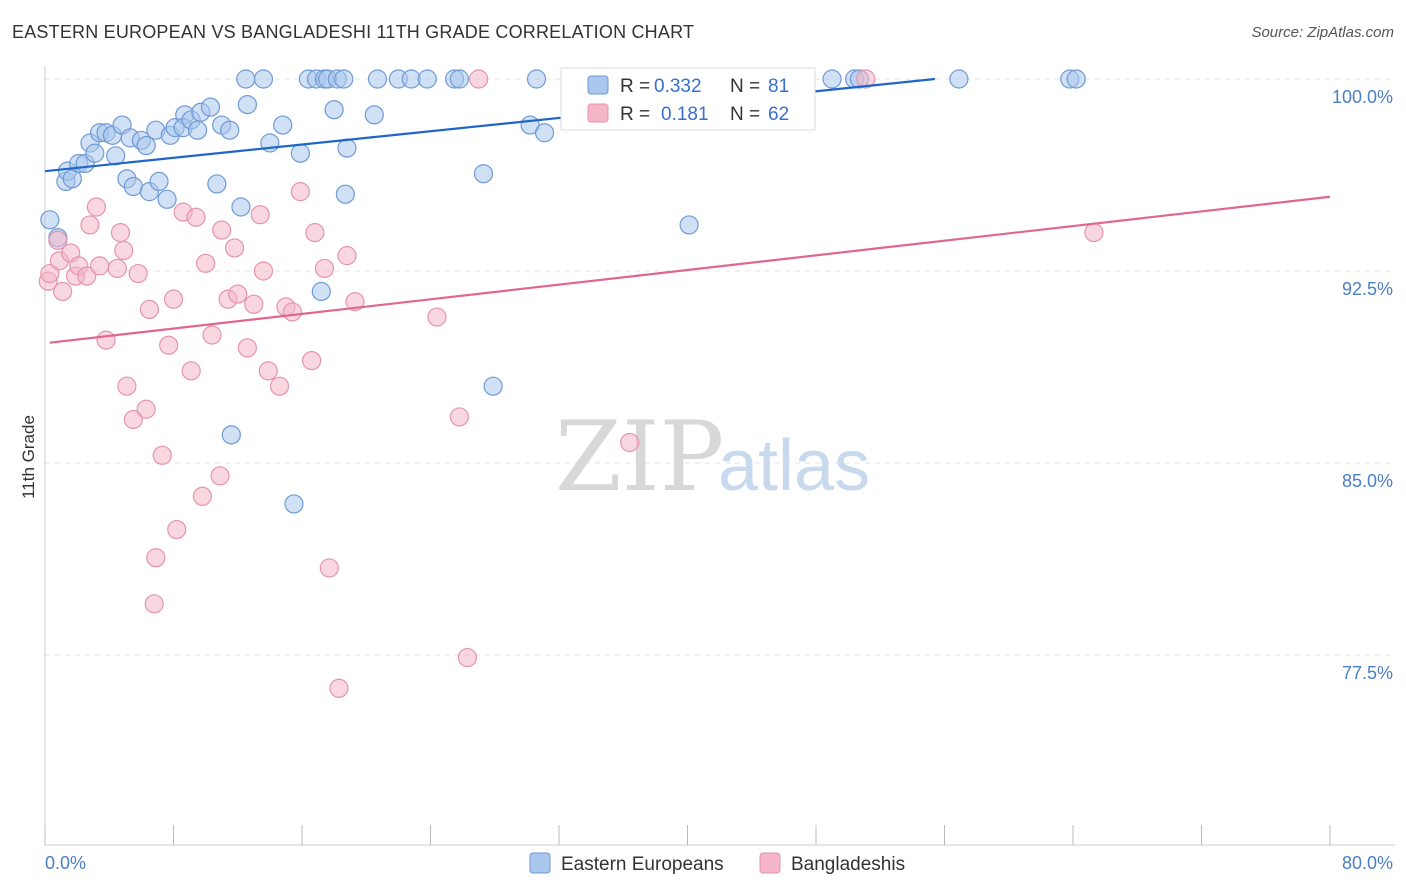  What do you see at coordinates (1367, 673) in the screenshot?
I see `y-tick-label: 77.5%` at bounding box center [1367, 673].